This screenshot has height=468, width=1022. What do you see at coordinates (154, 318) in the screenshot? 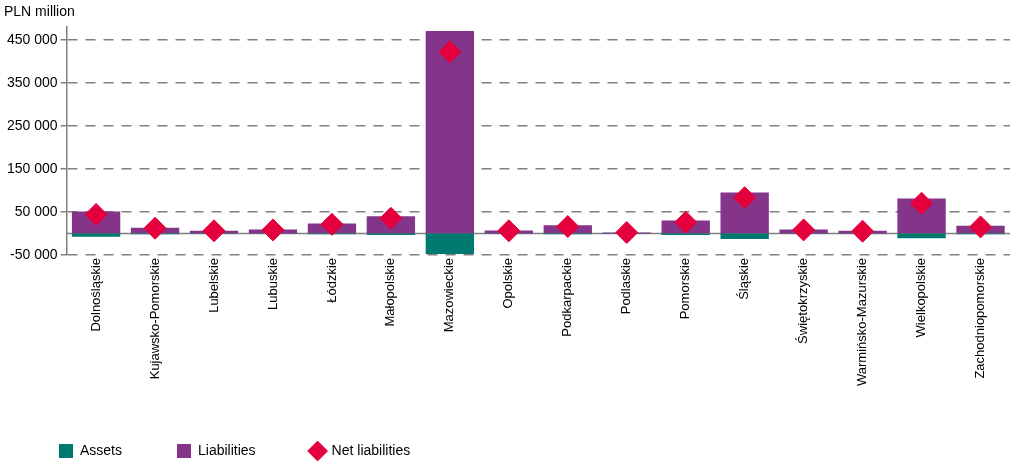
I see `x-tick-label: Kujawsko-Pomorskie` at bounding box center [154, 318].